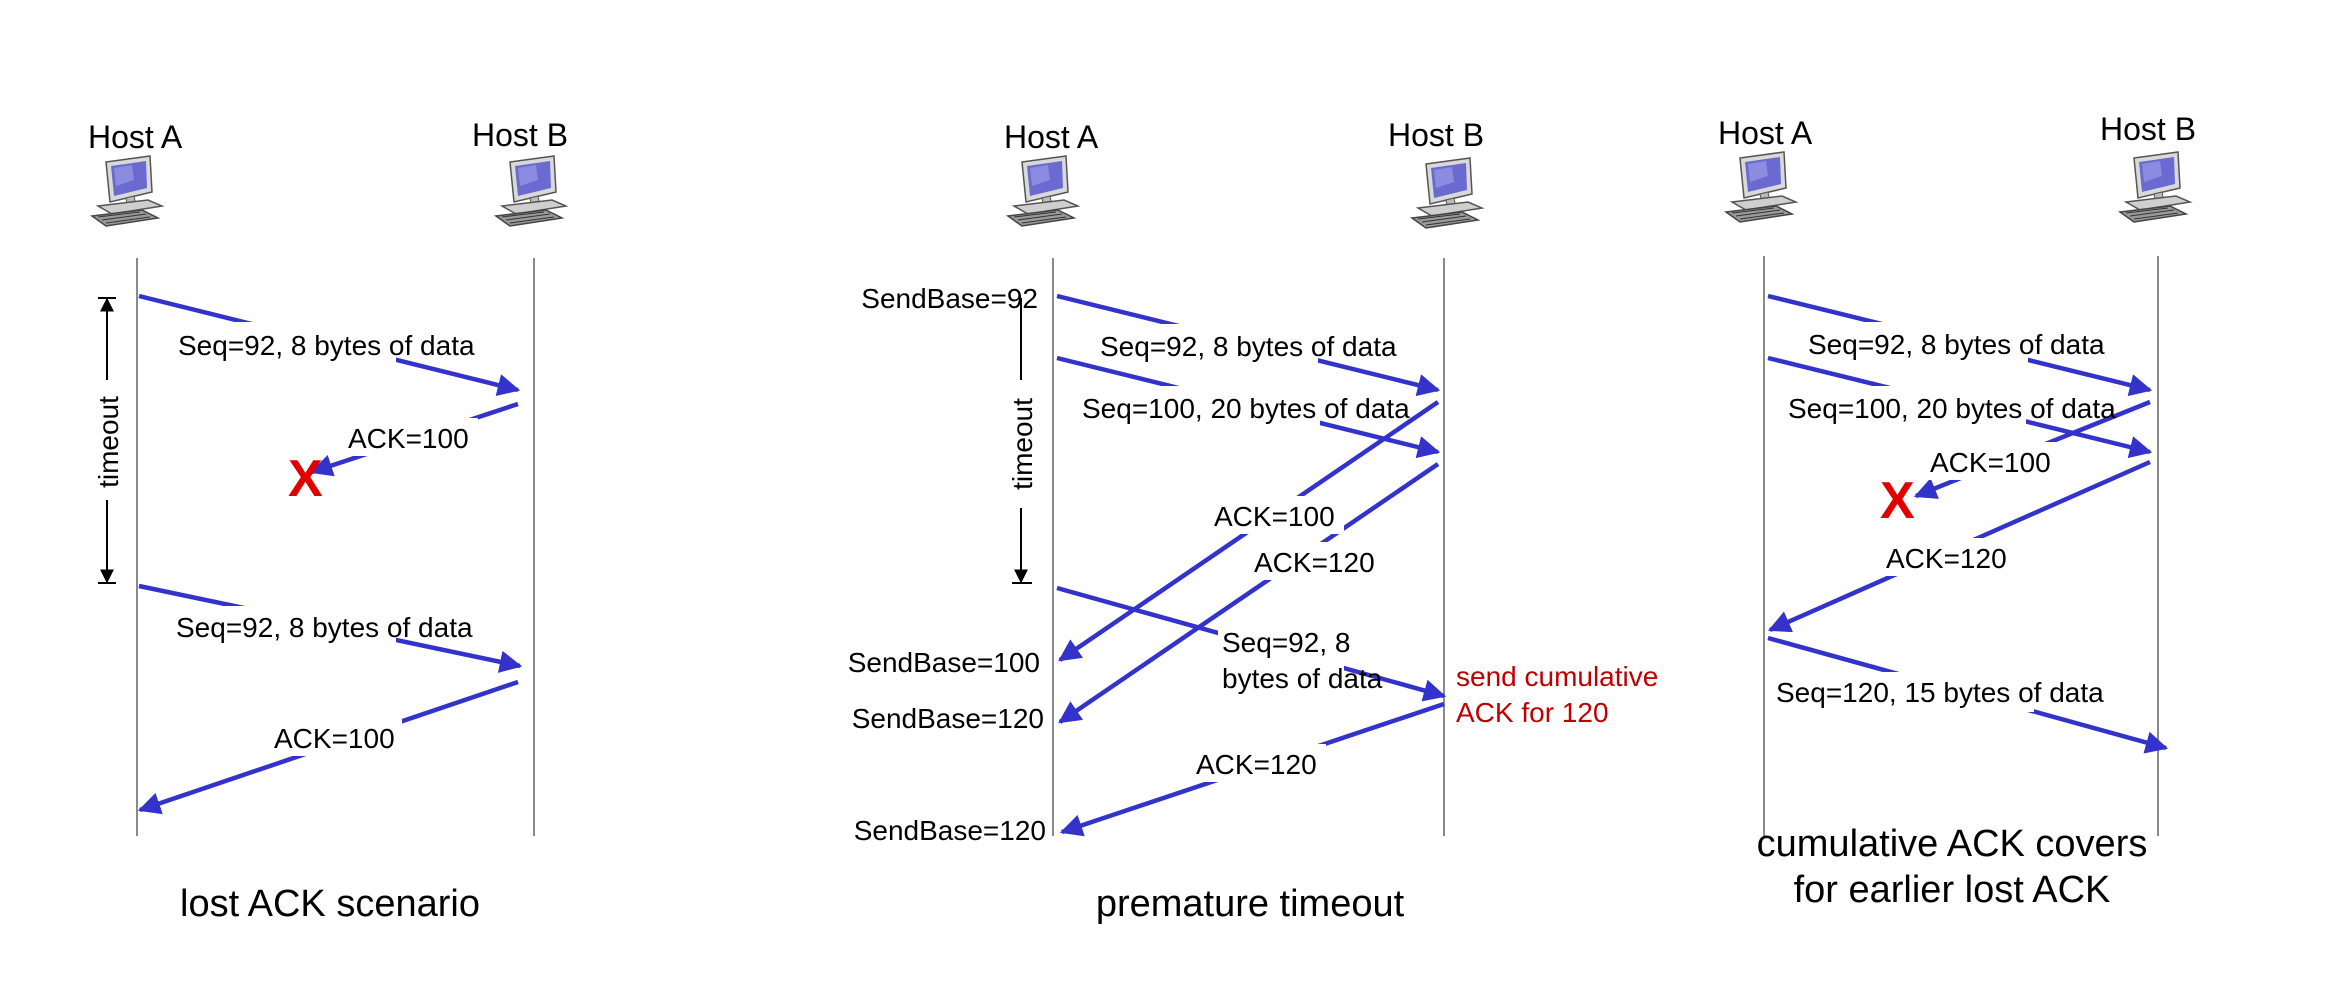  Describe the element at coordinates (1940, 692) in the screenshot. I see `seq120-label: Seq=120, 15 bytes of data` at that location.